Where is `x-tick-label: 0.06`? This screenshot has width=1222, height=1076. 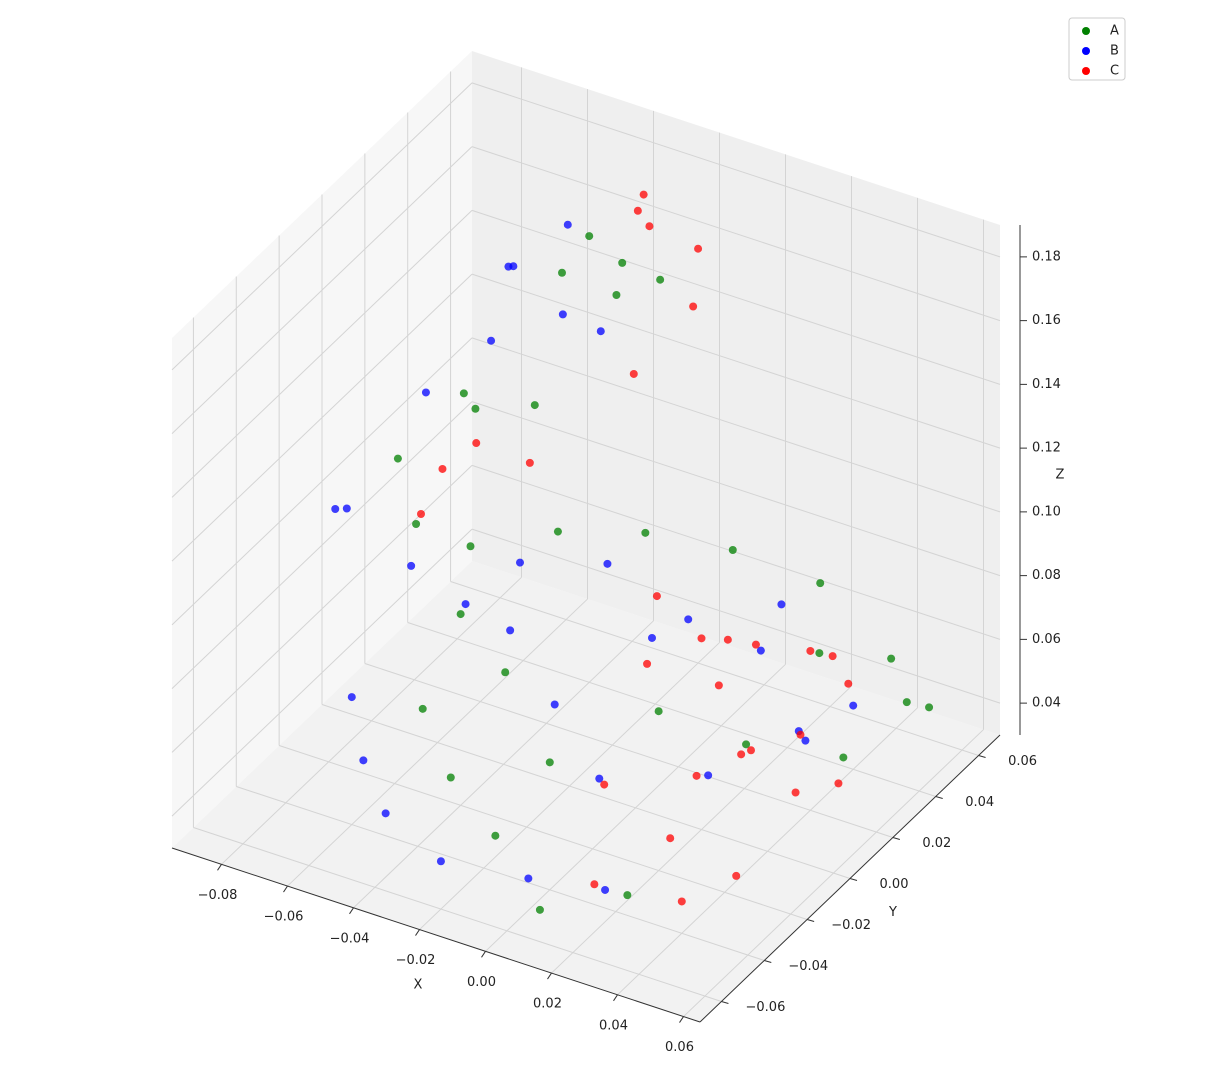
x-tick-label: 0.06 is located at coordinates (679, 1047).